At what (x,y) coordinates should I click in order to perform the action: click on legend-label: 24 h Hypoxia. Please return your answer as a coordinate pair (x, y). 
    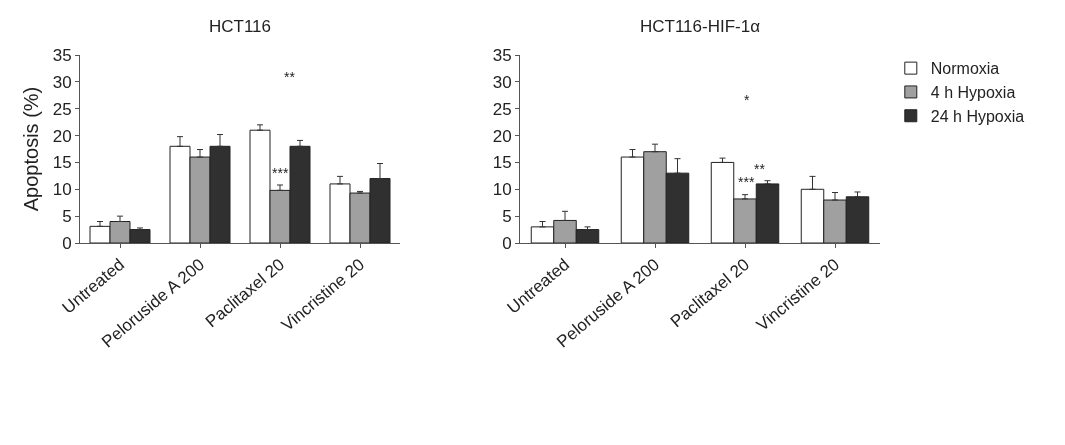
    Looking at the image, I should click on (977, 116).